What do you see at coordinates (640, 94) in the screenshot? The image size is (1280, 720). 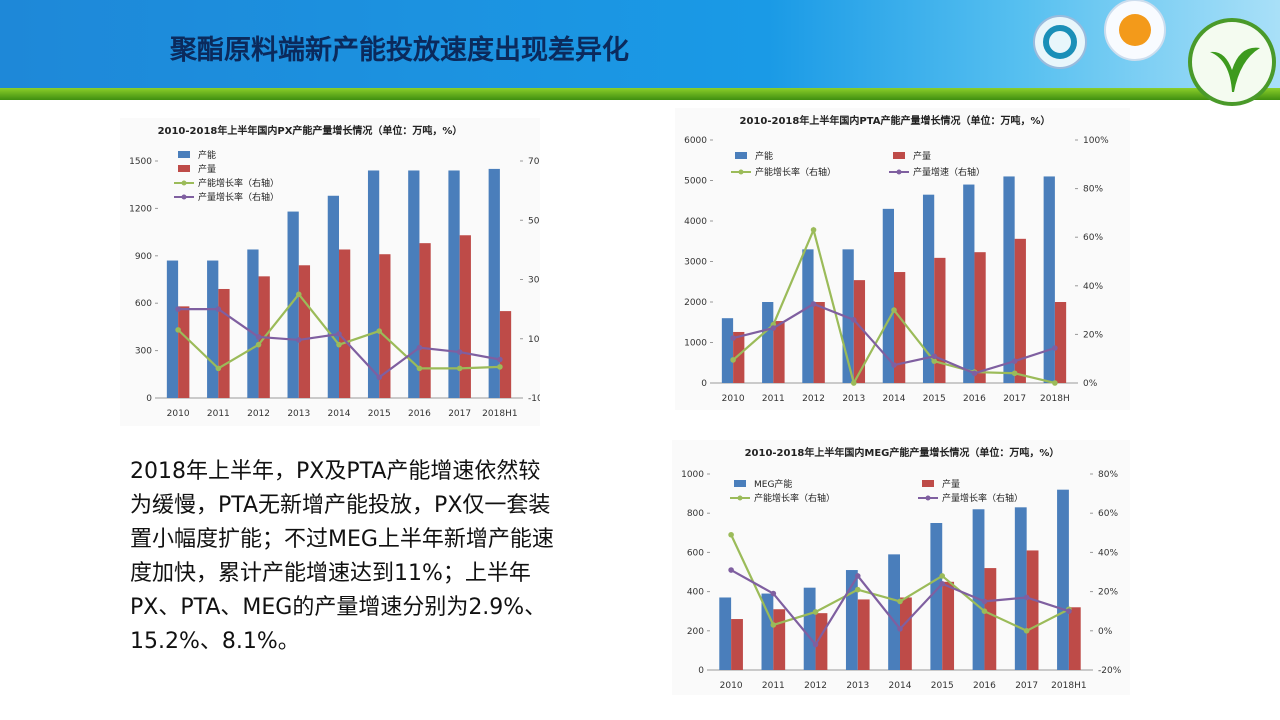 I see `header-stripe` at bounding box center [640, 94].